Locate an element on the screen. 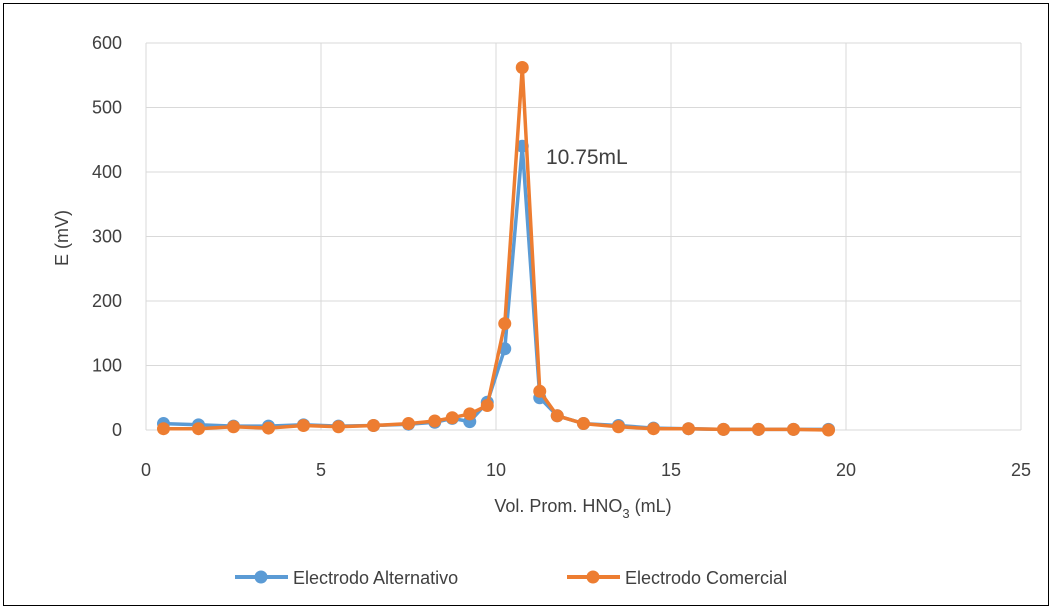 The width and height of the screenshot is (1053, 610). y-axis-ticks: 0 100 200 300 400 500 600 is located at coordinates (107, 236).